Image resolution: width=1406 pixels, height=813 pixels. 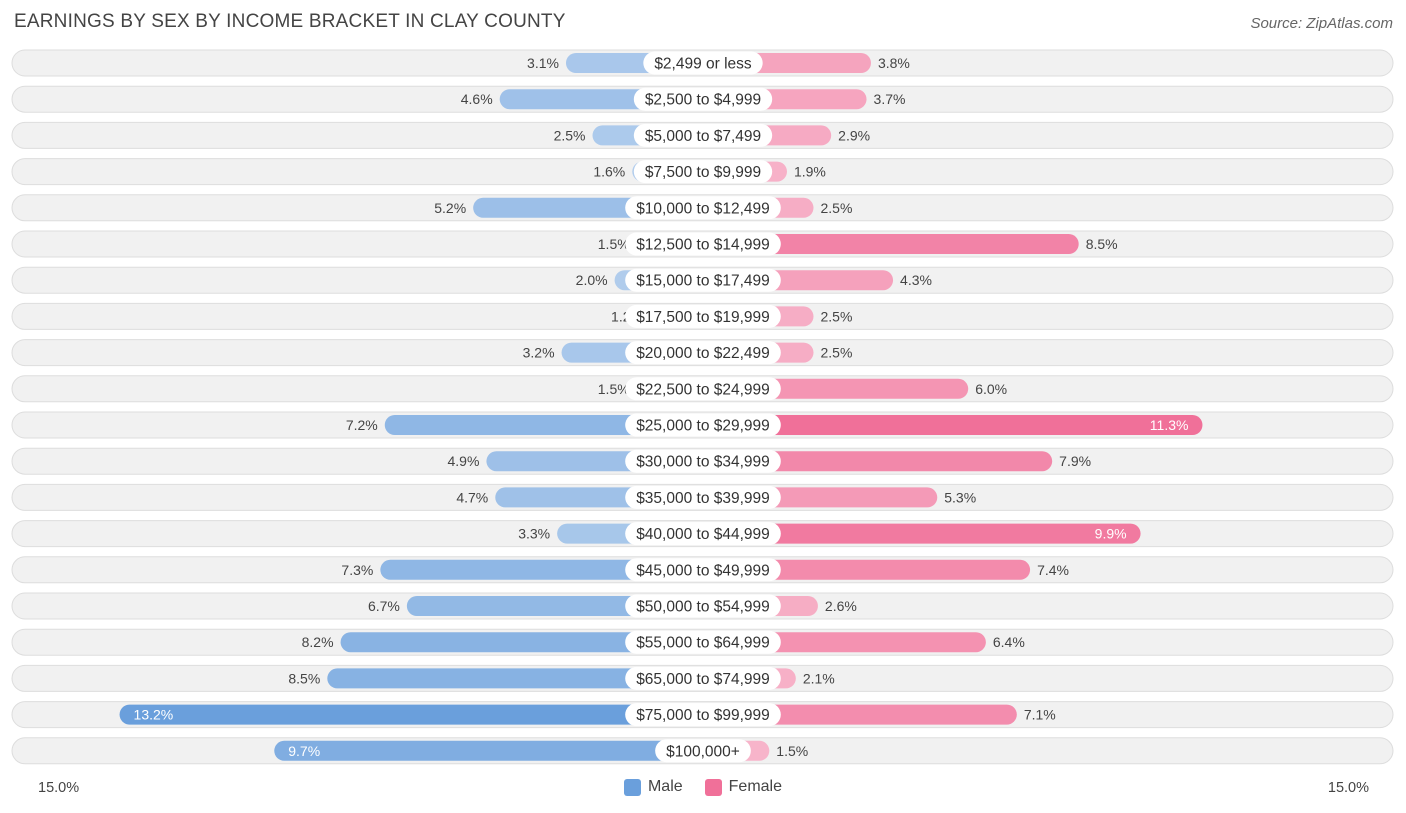 I want to click on male-value-label: 8.5%, so click(x=304, y=678).